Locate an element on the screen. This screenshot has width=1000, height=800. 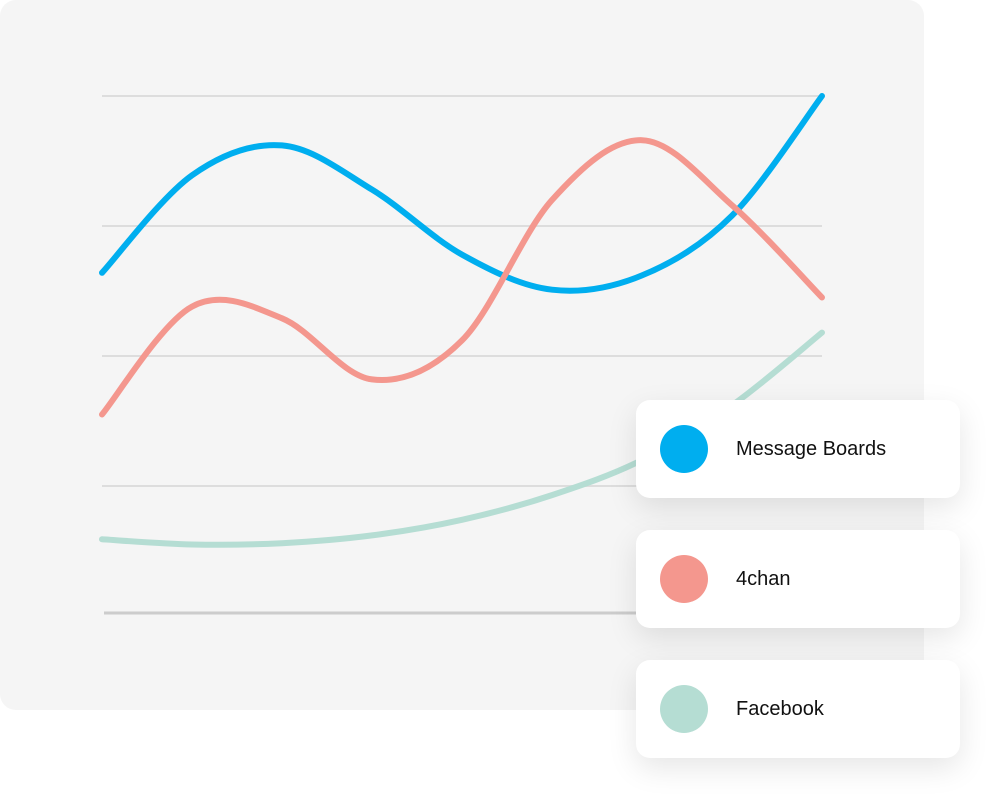
legend-label: Facebook is located at coordinates (780, 708).